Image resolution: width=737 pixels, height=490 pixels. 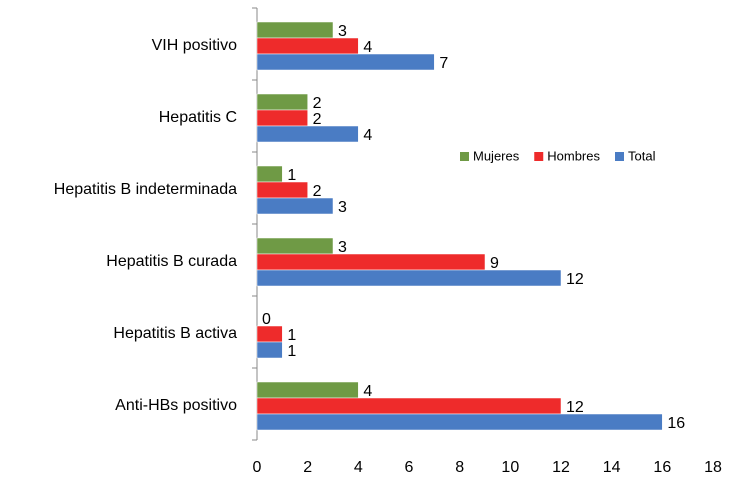 What do you see at coordinates (561, 467) in the screenshot?
I see `x-tick-label: 12` at bounding box center [561, 467].